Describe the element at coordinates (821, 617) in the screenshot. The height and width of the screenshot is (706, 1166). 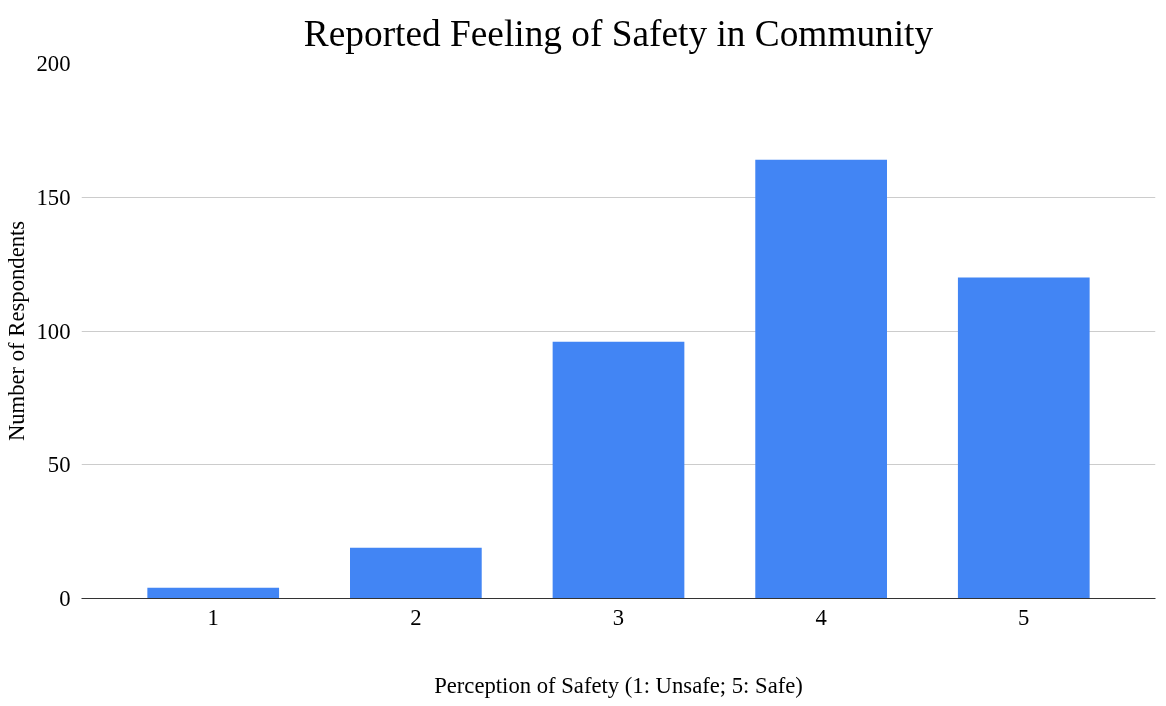
I see `x-tick-label: 4` at that location.